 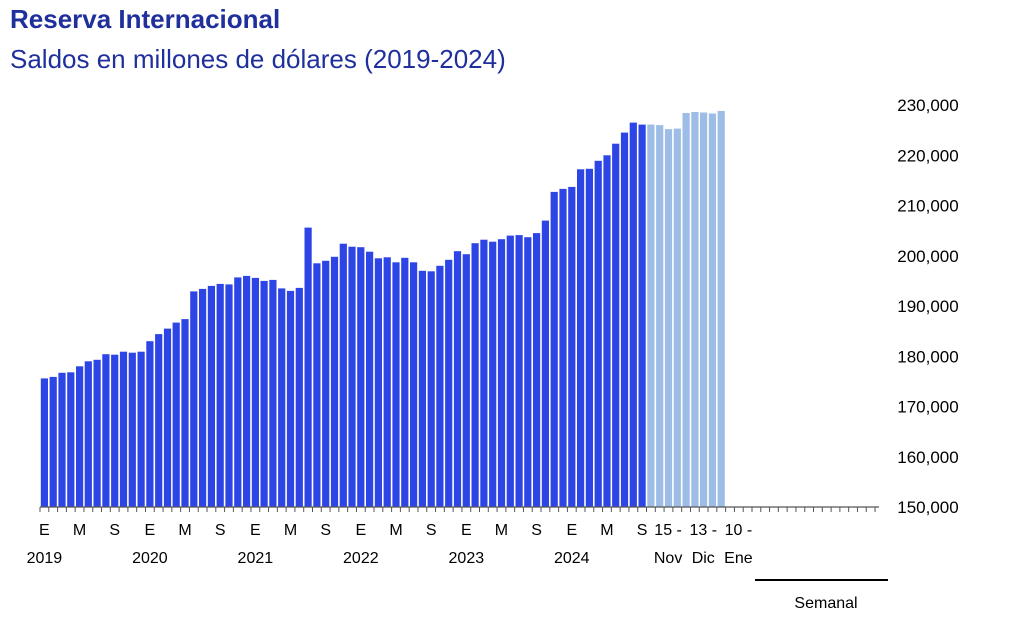 I want to click on y-tick-label: 170,000, so click(x=927, y=407).